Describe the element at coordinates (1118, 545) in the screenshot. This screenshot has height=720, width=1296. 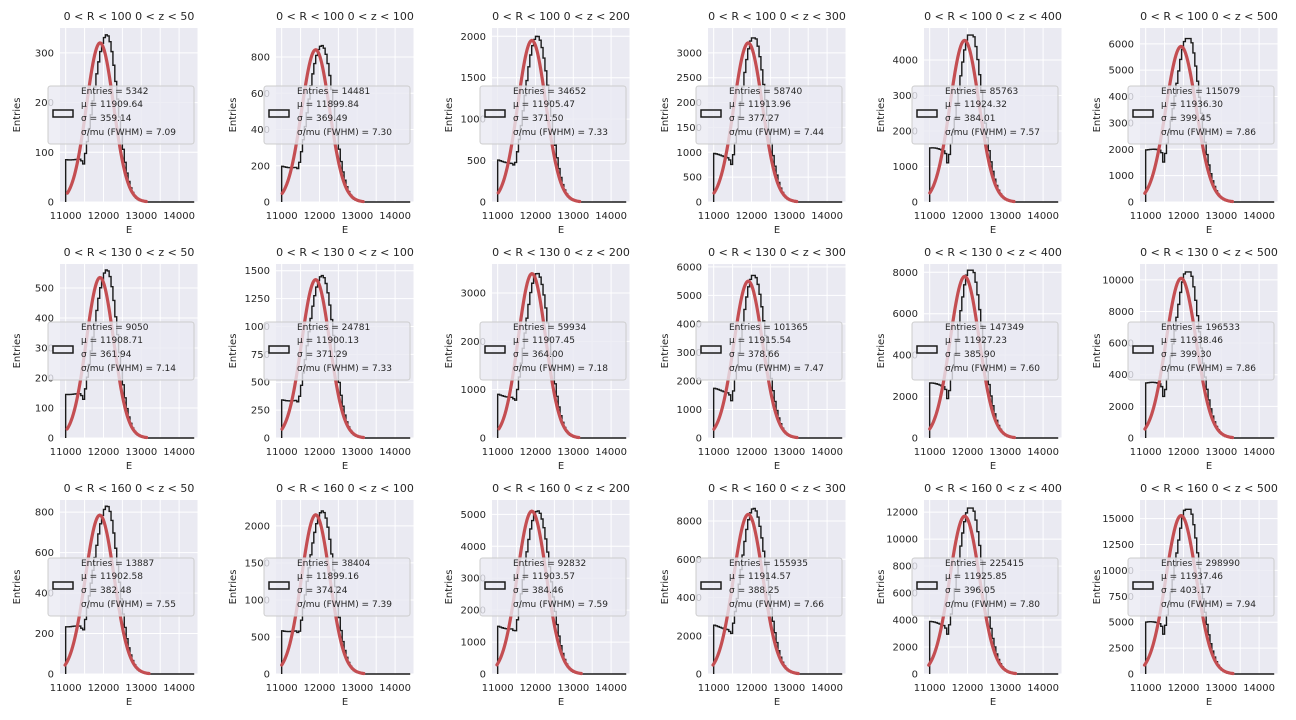
I see `y-tick-label: 12500` at that location.